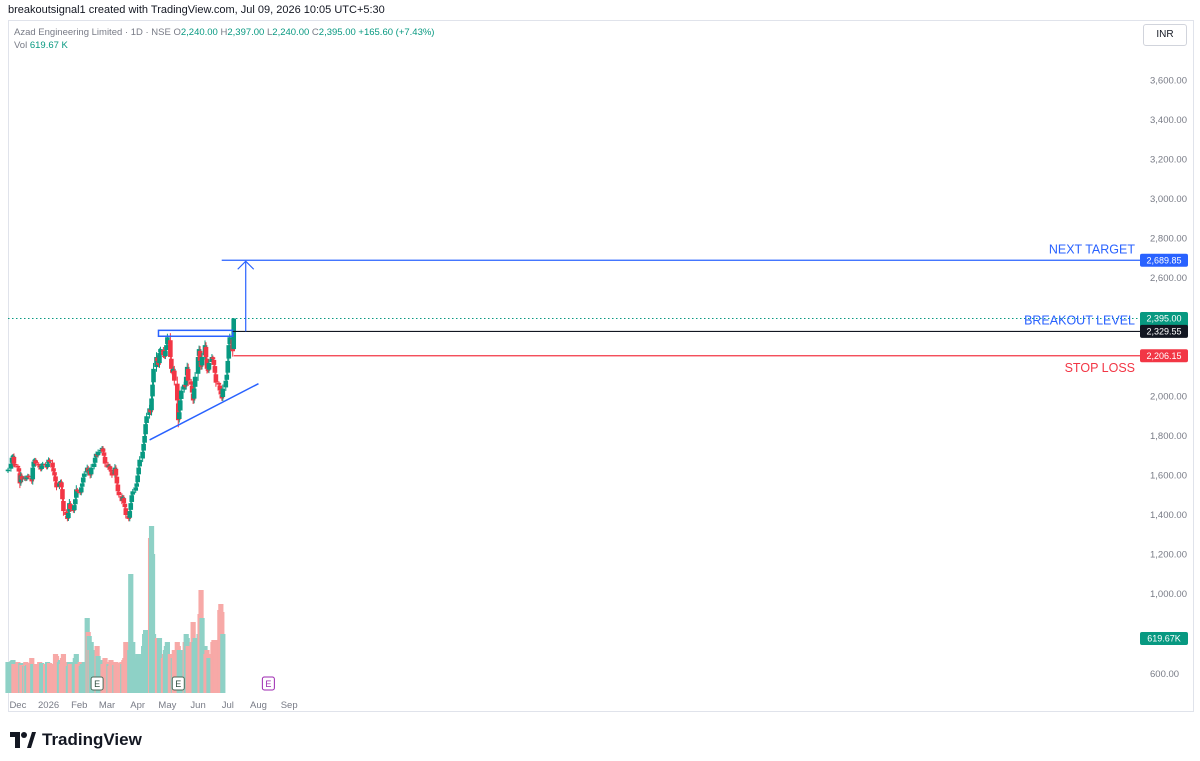 Image resolution: width=1200 pixels, height=761 pixels. Describe the element at coordinates (1168, 81) in the screenshot. I see `y-tick-label: 3,600.00` at that location.